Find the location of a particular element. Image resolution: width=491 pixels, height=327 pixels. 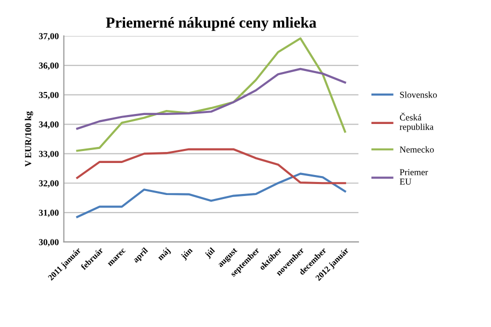

y-tick-label: 33,00 is located at coordinates (48, 154).